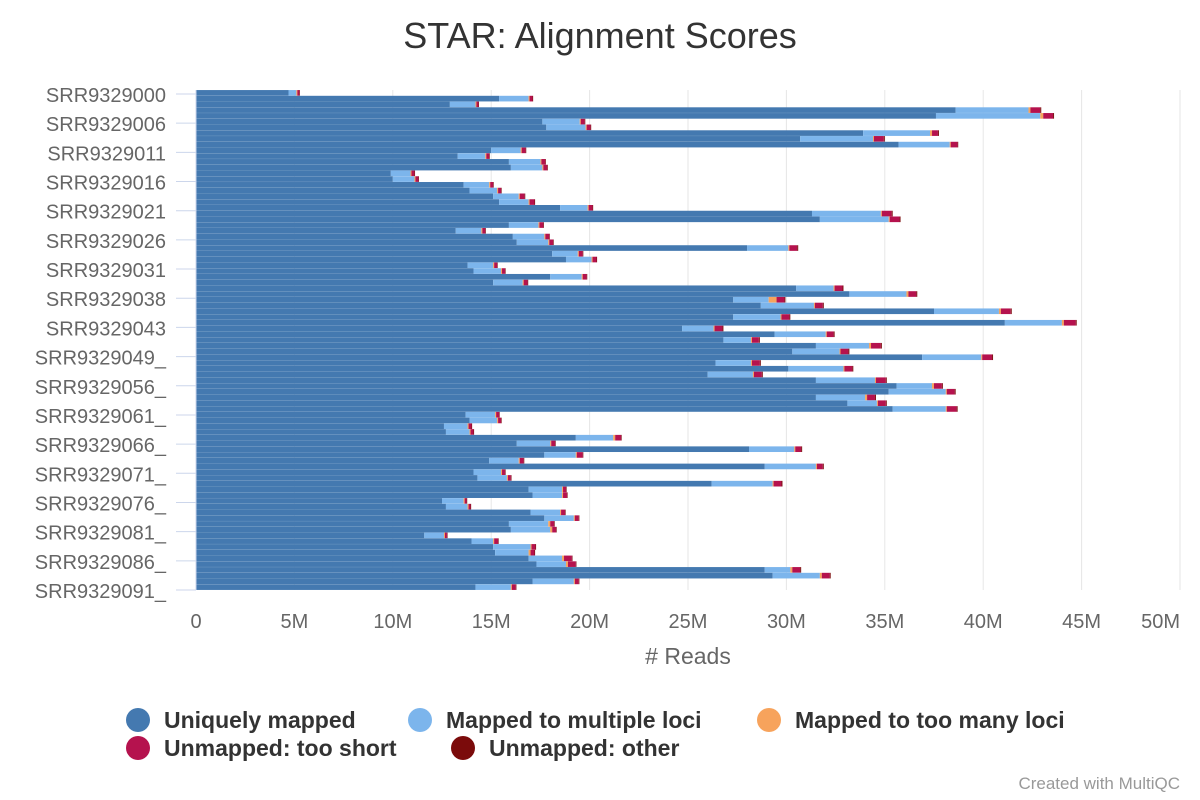 This screenshot has width=1200, height=800. Describe the element at coordinates (295, 622) in the screenshot. I see `x-tick-label: 5M` at that location.